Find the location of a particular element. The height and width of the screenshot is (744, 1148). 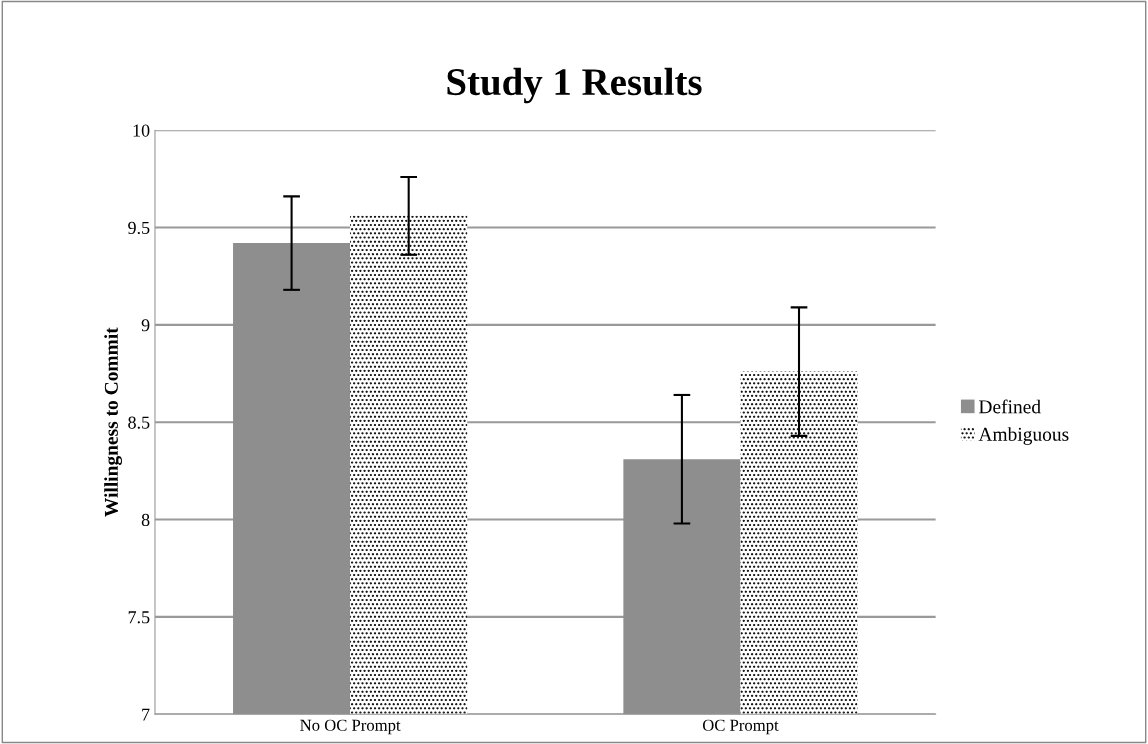

legend-label: Ambiguous is located at coordinates (1023, 436).